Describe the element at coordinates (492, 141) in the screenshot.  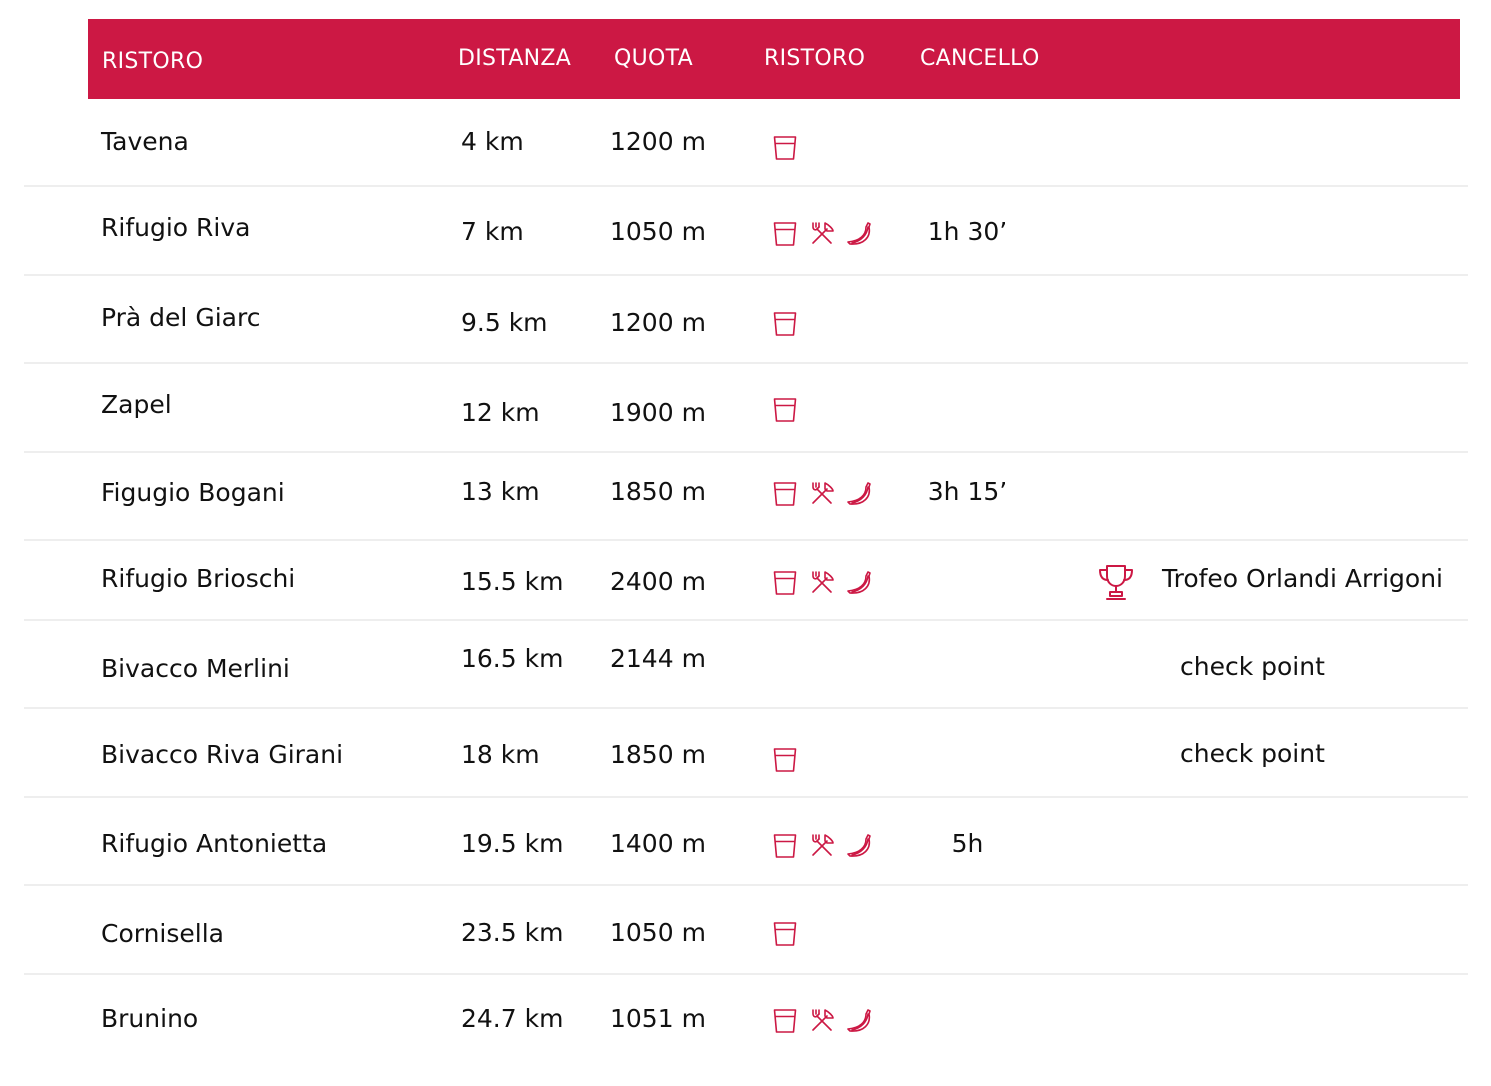
I see `row-distance: 4 km` at that location.